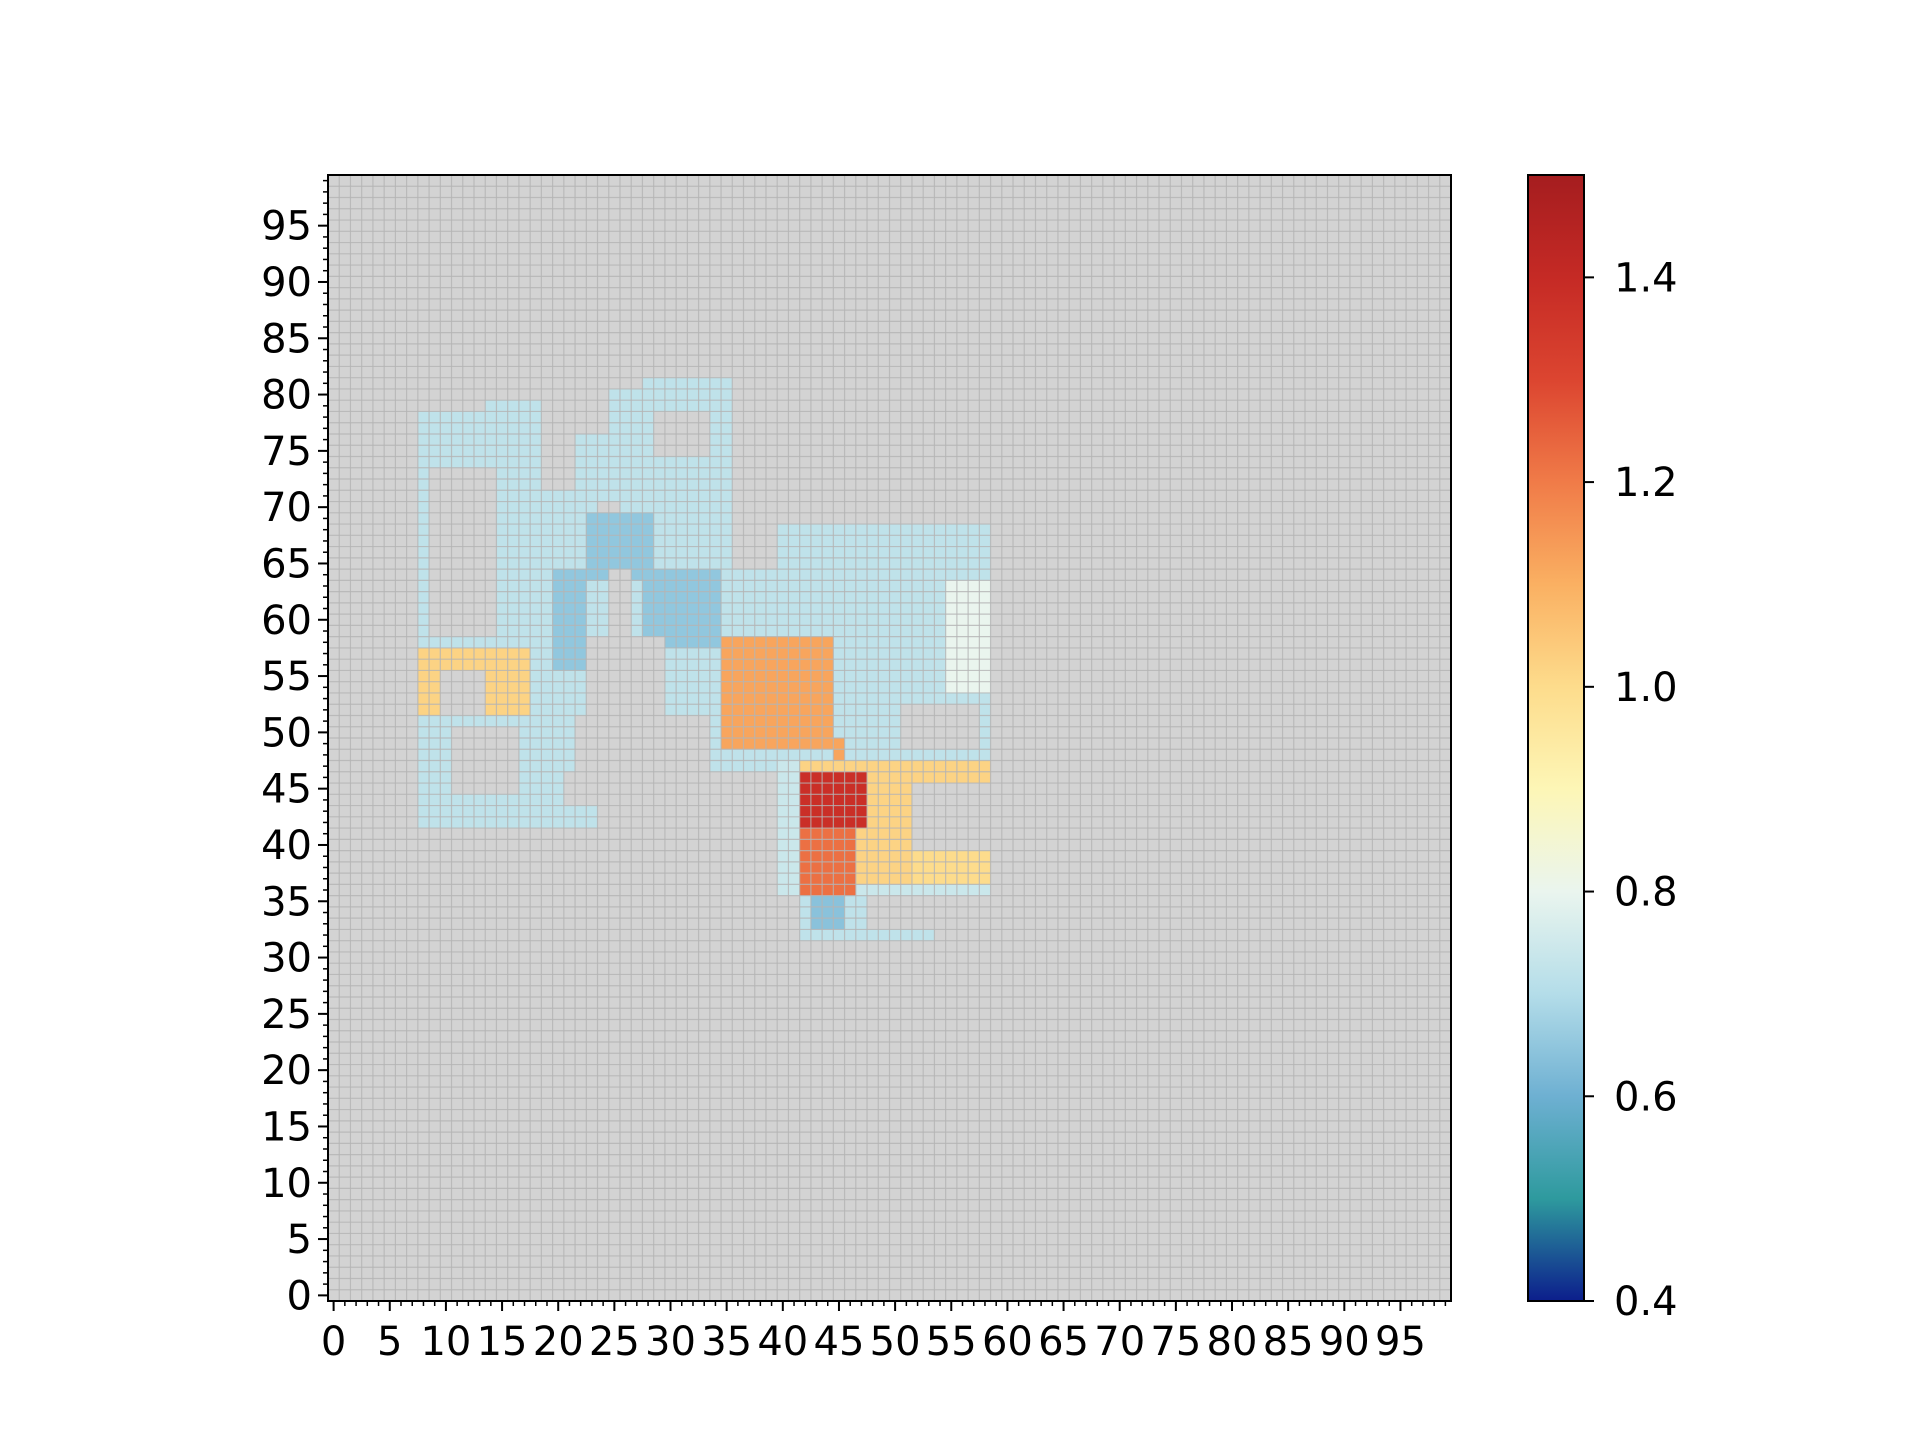  Describe the element at coordinates (1556, 738) in the screenshot. I see `colorbar` at that location.